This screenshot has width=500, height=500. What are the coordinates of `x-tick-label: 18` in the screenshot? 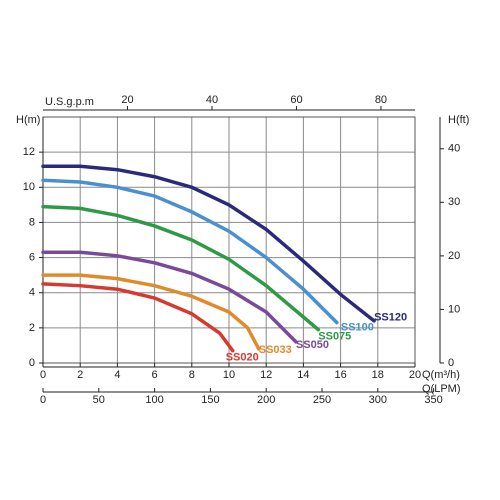 It's located at (378, 375).